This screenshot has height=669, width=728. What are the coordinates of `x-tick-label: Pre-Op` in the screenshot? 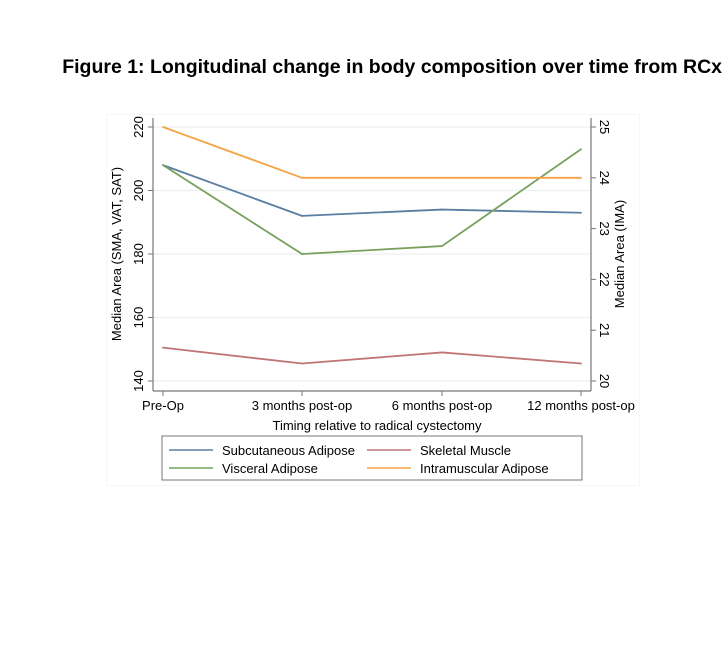 It's located at (163, 405).